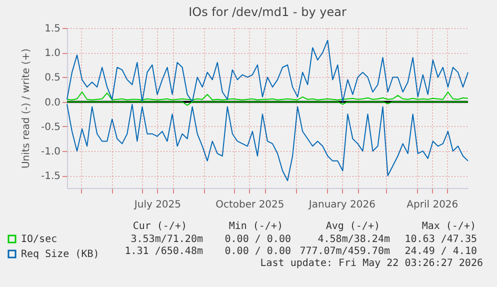 This screenshot has width=497, height=287. I want to click on text: 1.31 /650.48m, so click(163, 252).